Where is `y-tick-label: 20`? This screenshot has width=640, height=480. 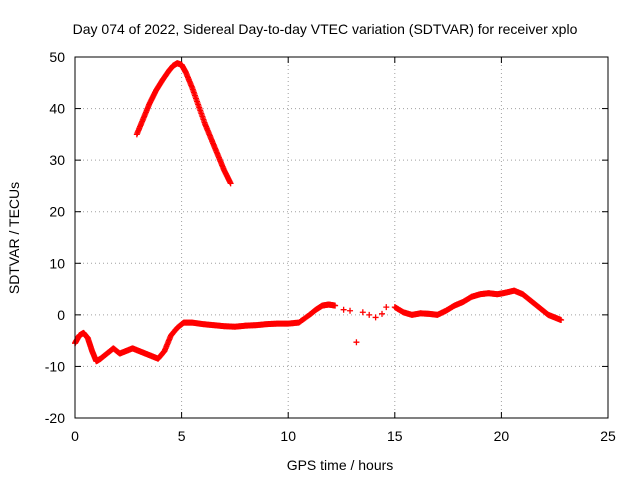
y-tick-label: 20 is located at coordinates (57, 212).